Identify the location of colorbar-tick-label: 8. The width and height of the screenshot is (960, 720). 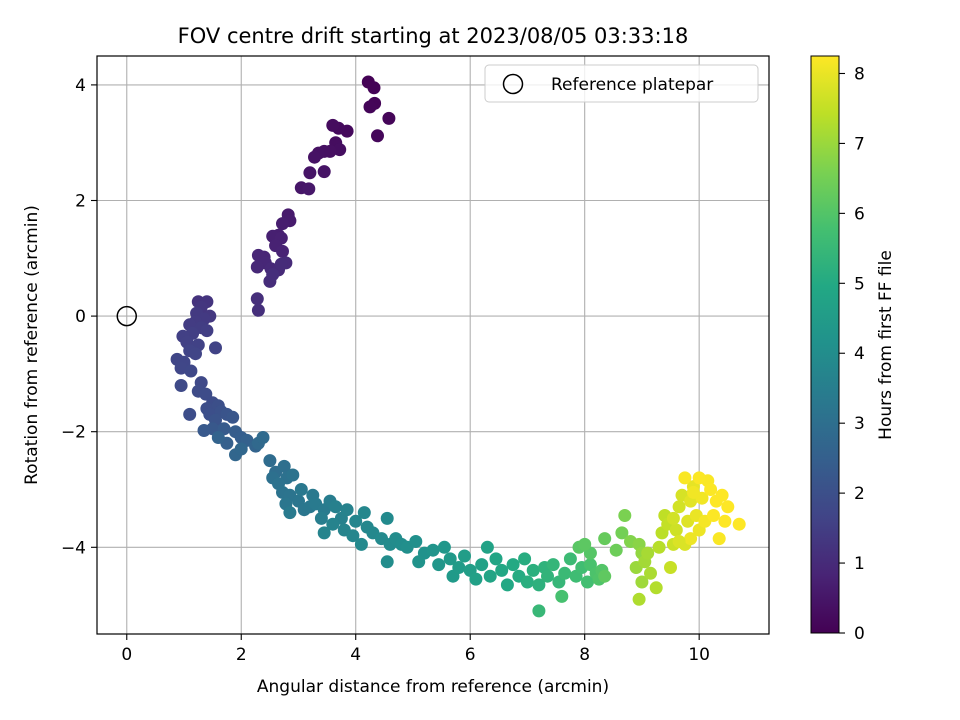
(859, 74).